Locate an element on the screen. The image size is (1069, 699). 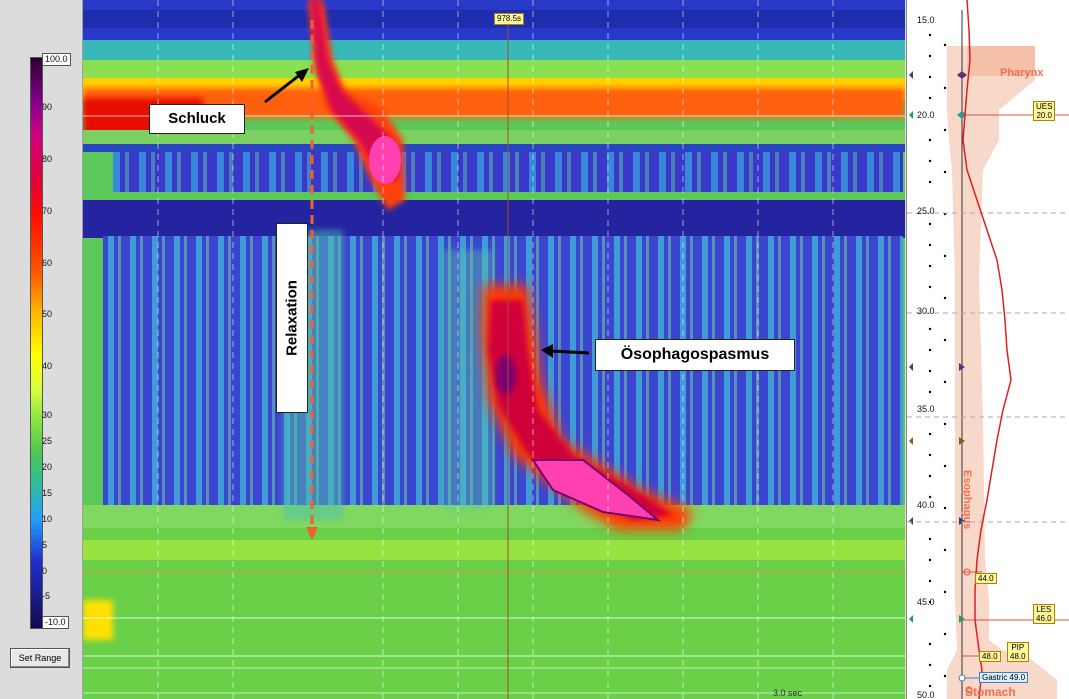
gastric-marker: Gastric 49.0 is located at coordinates (1004, 677).